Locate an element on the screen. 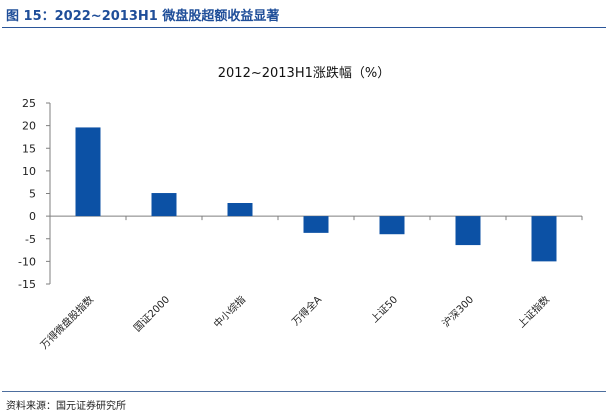 This screenshot has width=608, height=419. y-tick-label: 15 is located at coordinates (29, 148).